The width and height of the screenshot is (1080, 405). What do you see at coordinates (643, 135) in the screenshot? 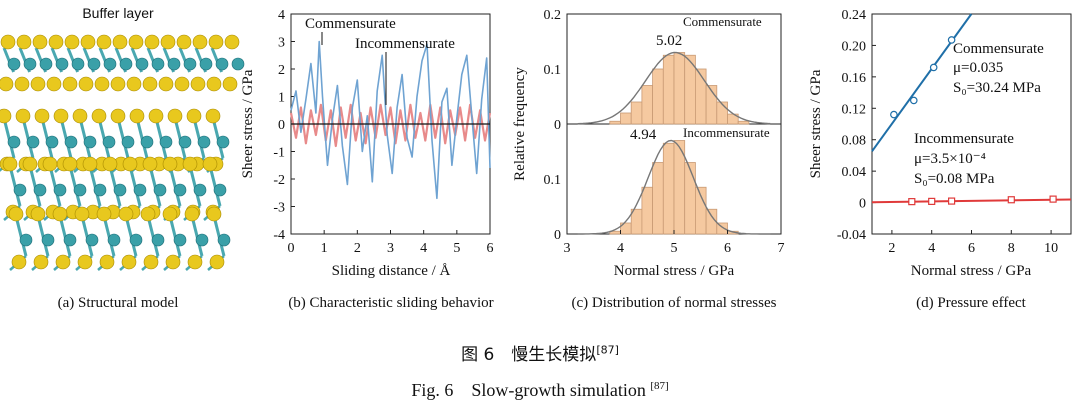
I see `hist-bottom-peak-label: 4.94` at bounding box center [643, 135].